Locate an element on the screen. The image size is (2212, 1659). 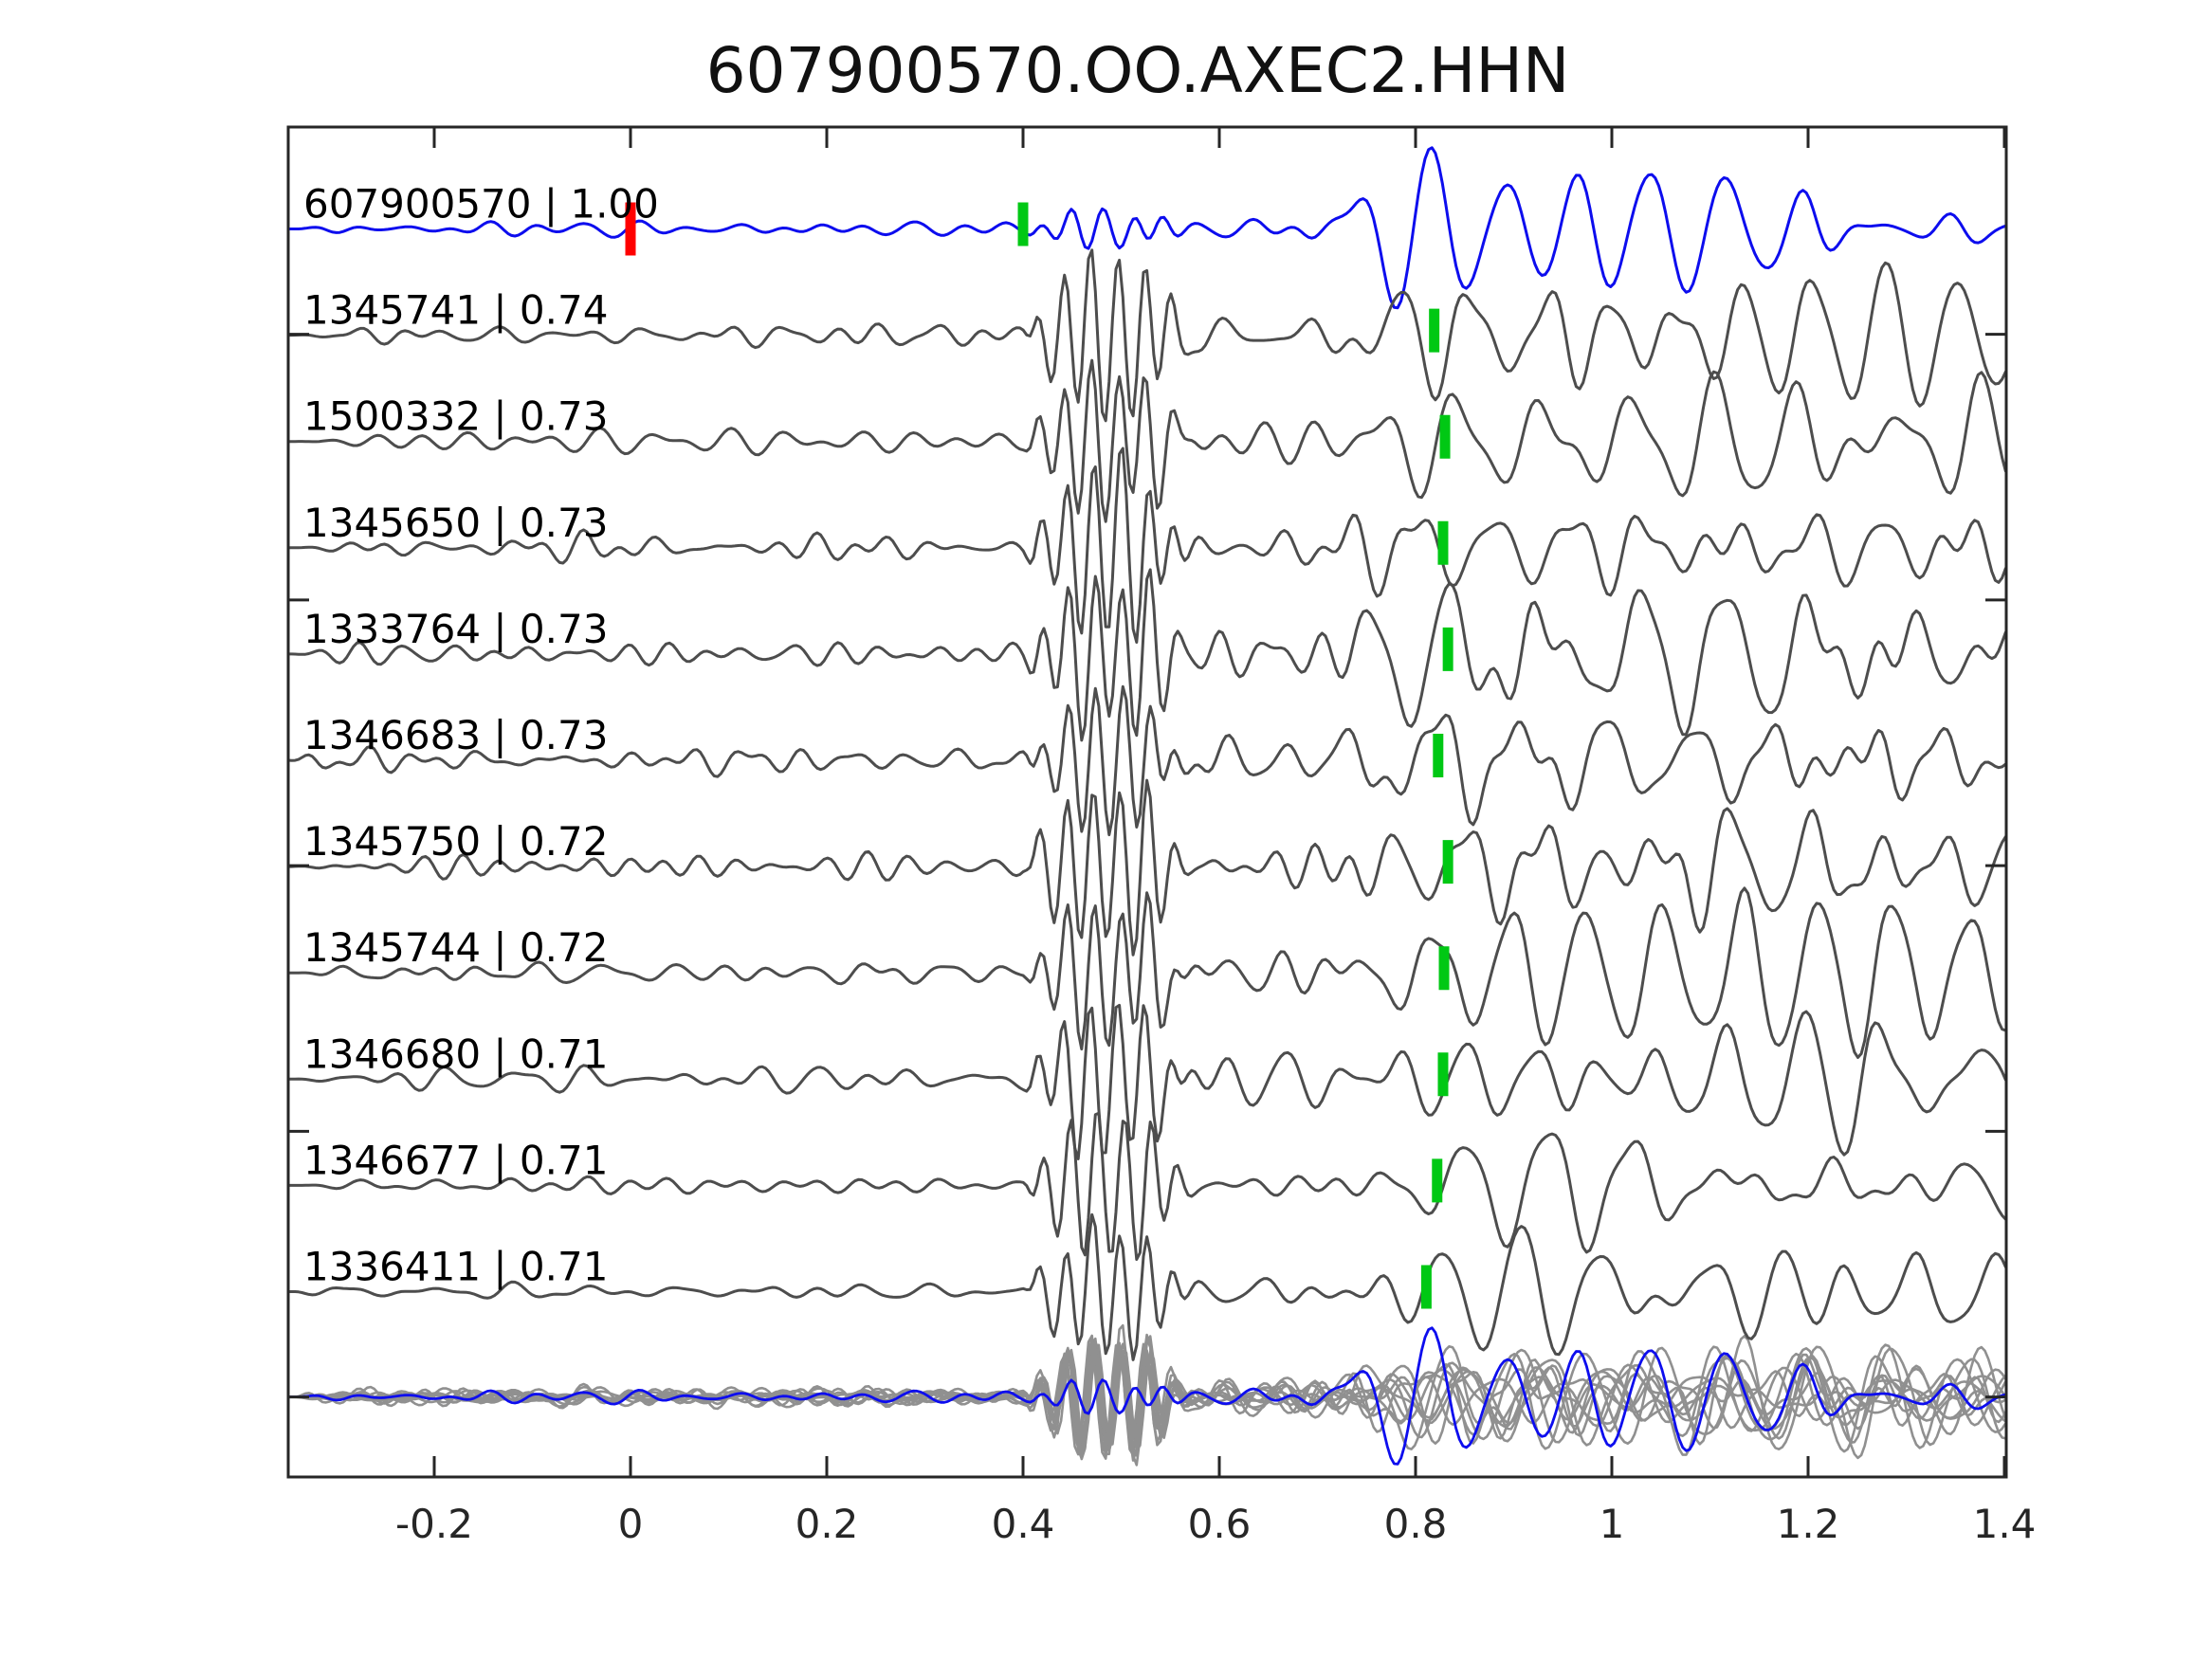
x-tick-label: 1 is located at coordinates (1612, 1524).